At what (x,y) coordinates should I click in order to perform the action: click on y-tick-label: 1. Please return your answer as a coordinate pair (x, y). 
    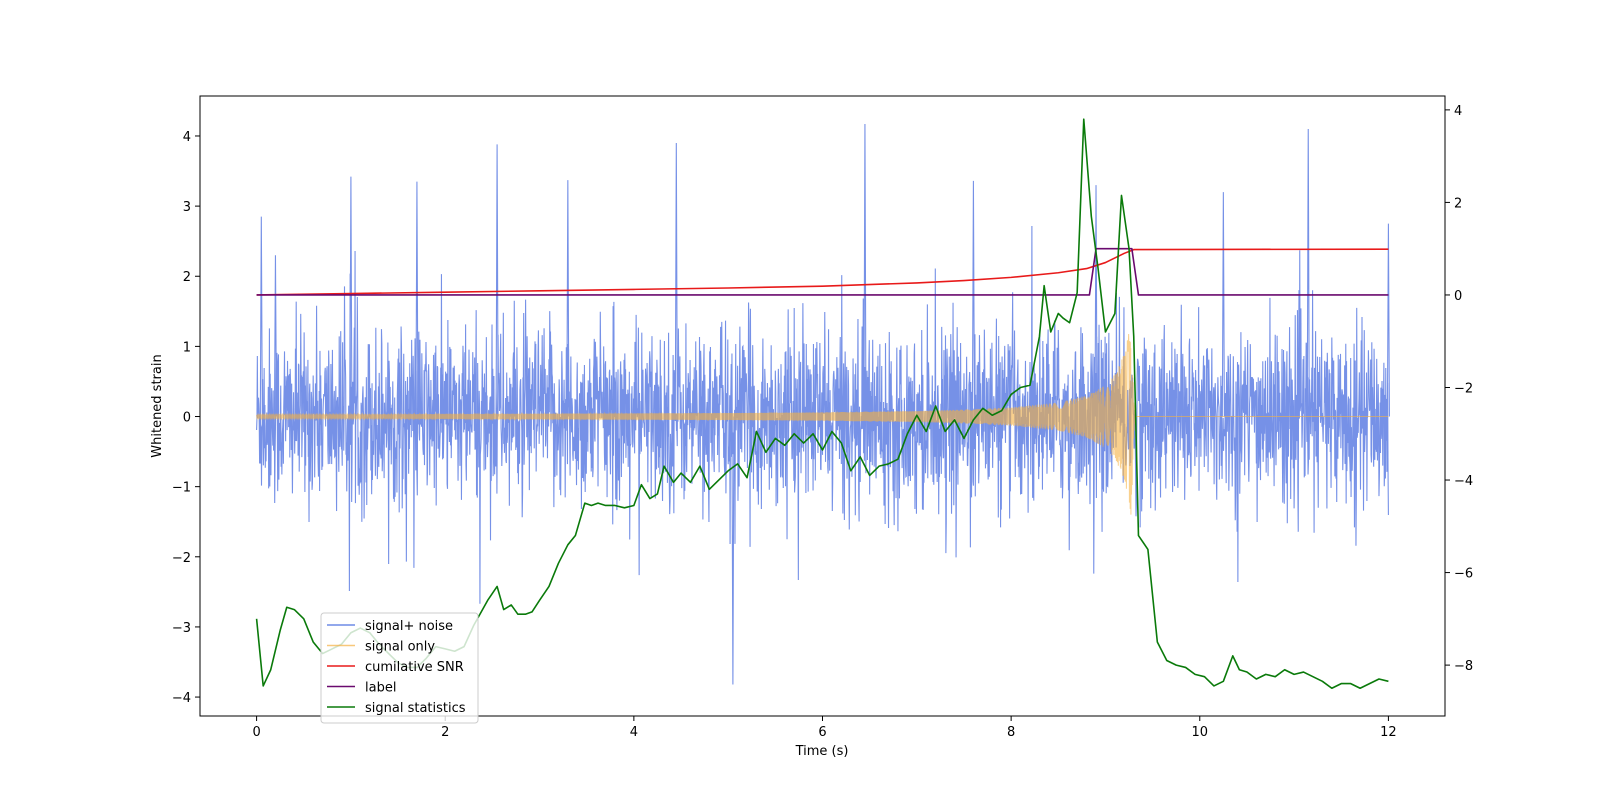
    Looking at the image, I should click on (187, 347).